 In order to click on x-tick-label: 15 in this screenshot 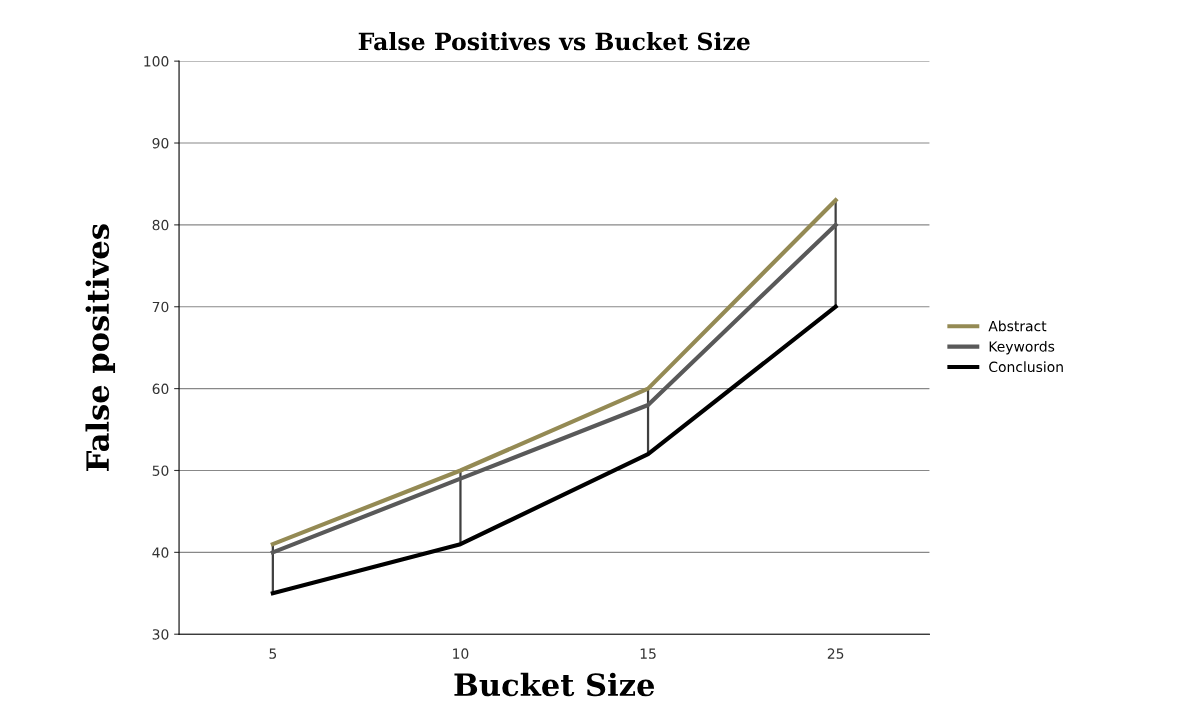, I will do `click(648, 653)`.